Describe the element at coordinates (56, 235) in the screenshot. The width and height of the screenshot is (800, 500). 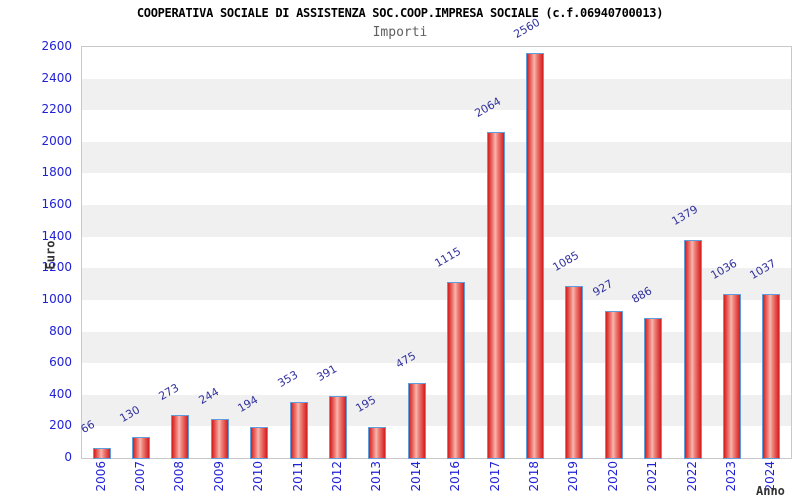
I see `y-tick-label: 1400` at that location.